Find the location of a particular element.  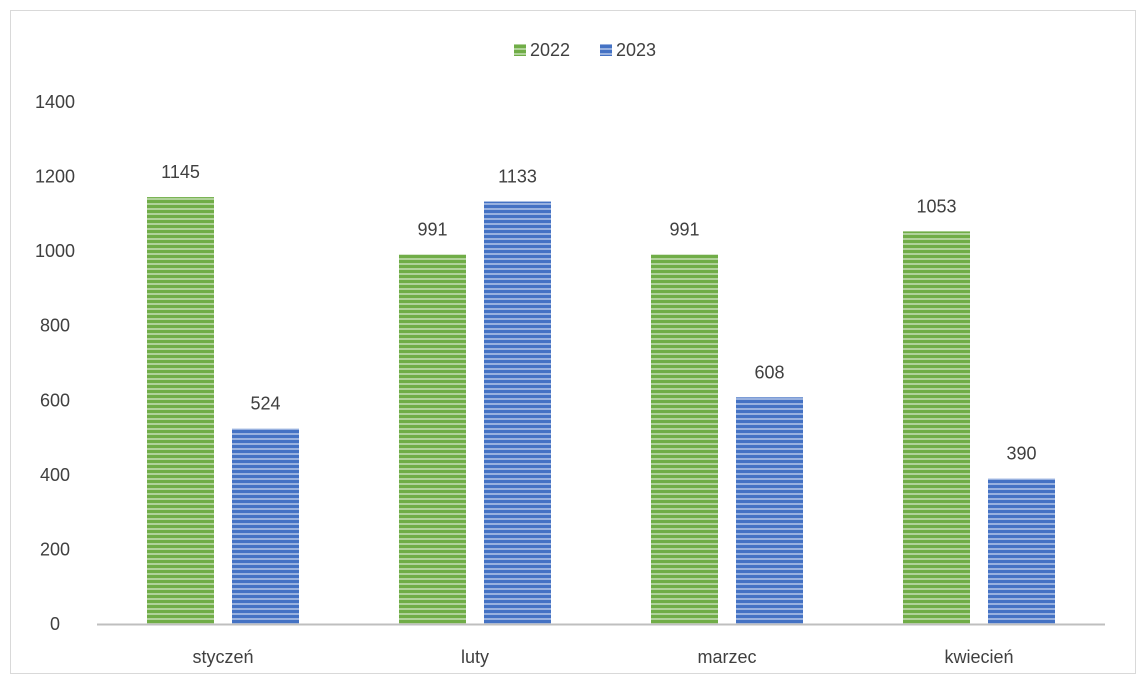

y-tick-label: 0 is located at coordinates (55, 624).